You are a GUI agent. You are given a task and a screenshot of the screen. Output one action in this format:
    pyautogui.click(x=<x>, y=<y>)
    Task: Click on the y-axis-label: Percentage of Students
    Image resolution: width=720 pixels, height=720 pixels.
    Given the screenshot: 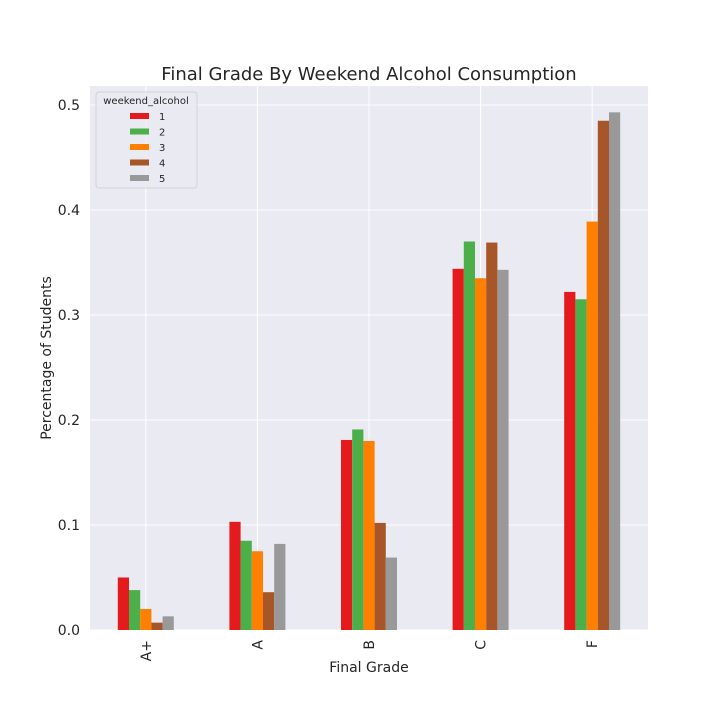 What is the action you would take?
    pyautogui.click(x=47, y=358)
    